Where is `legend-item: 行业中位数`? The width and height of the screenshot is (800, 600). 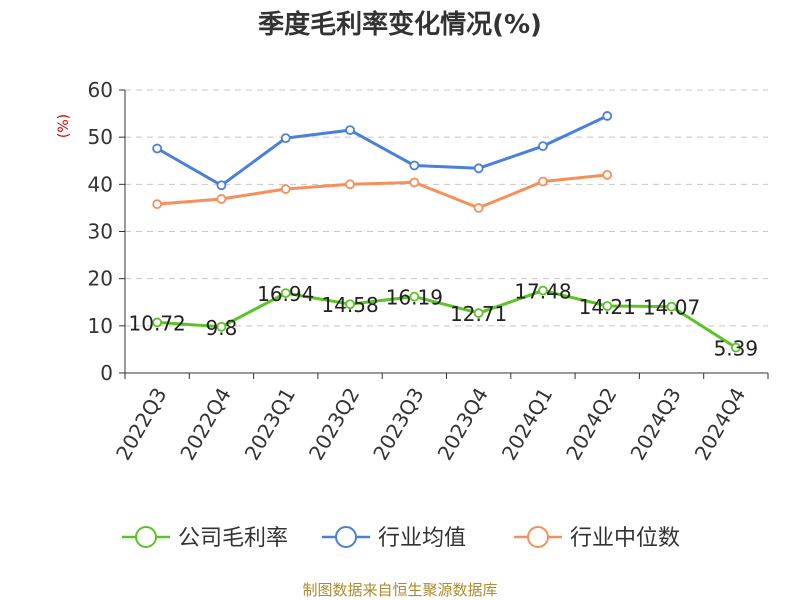 legend-item: 行业中位数 is located at coordinates (597, 538).